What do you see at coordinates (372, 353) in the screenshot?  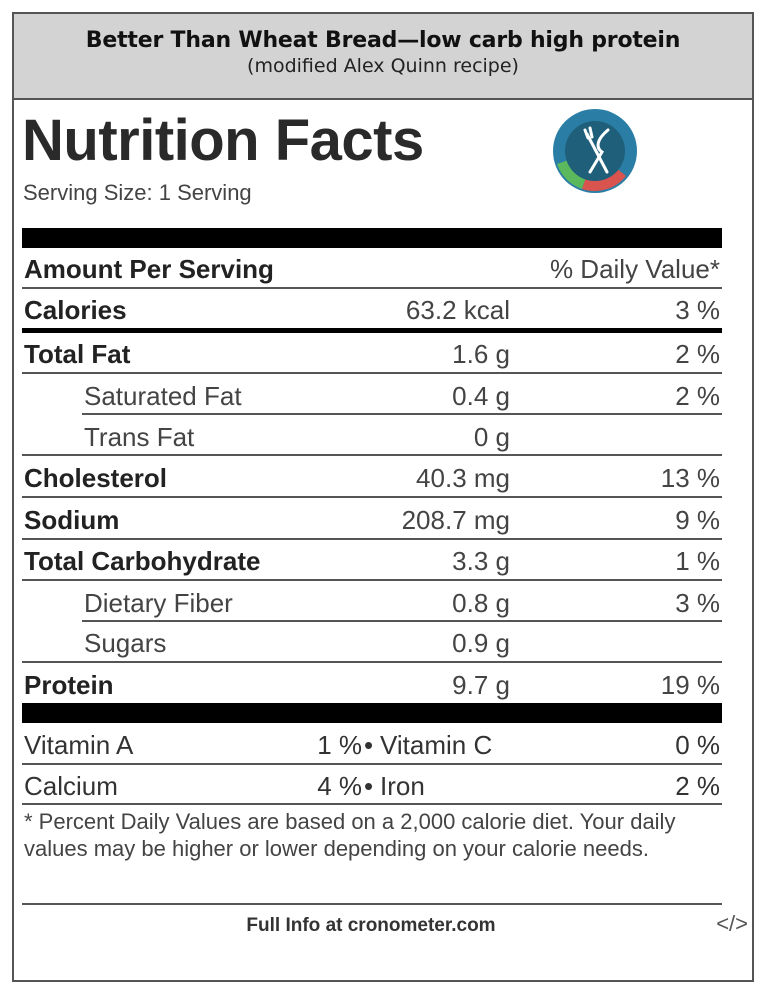 I see `nutrient-row-total-fat: Total Fat 1.6 g 2 %` at bounding box center [372, 353].